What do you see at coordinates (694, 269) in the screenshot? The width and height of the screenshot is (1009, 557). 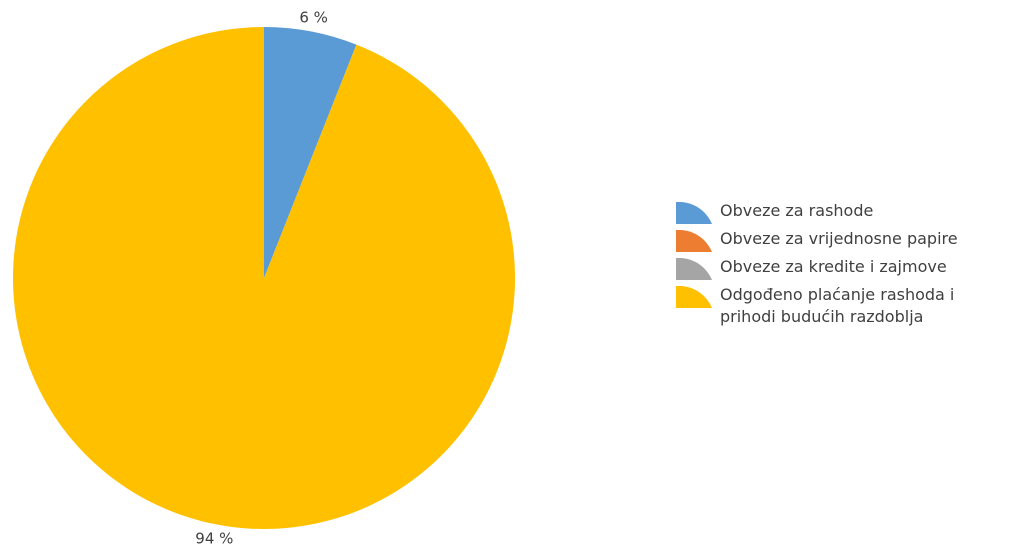 I see `legend-swatch-obveze-za-kredite-i-zajmove` at bounding box center [694, 269].